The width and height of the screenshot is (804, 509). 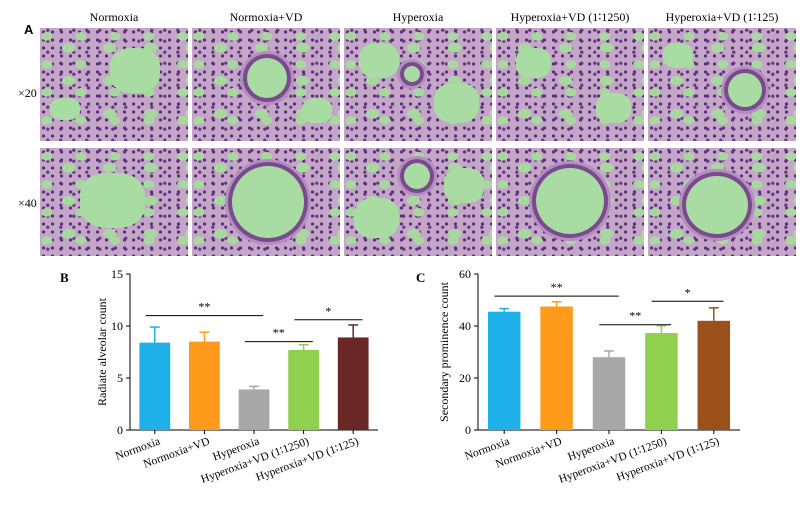 I want to click on panel-letter-b: B, so click(x=64, y=277).